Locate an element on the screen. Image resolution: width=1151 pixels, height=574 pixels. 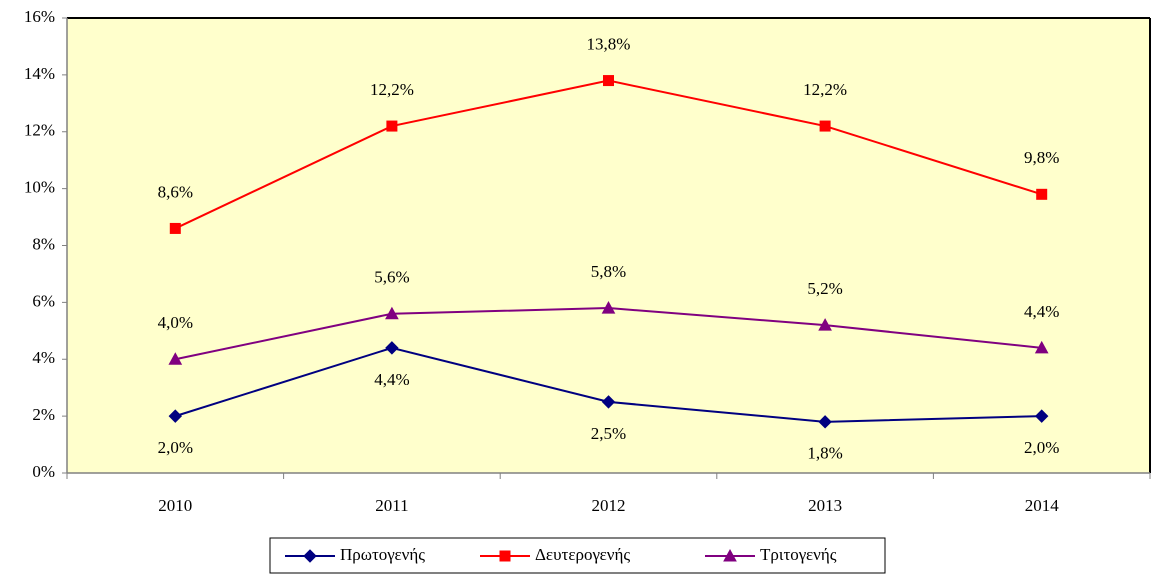
data-label: 5,8% is located at coordinates (608, 271).